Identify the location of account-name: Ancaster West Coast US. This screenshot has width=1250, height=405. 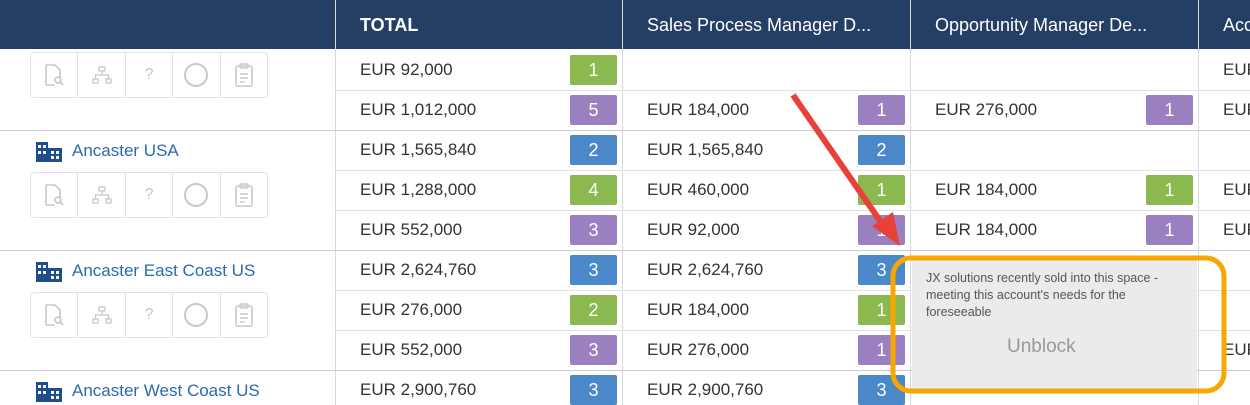
(166, 390).